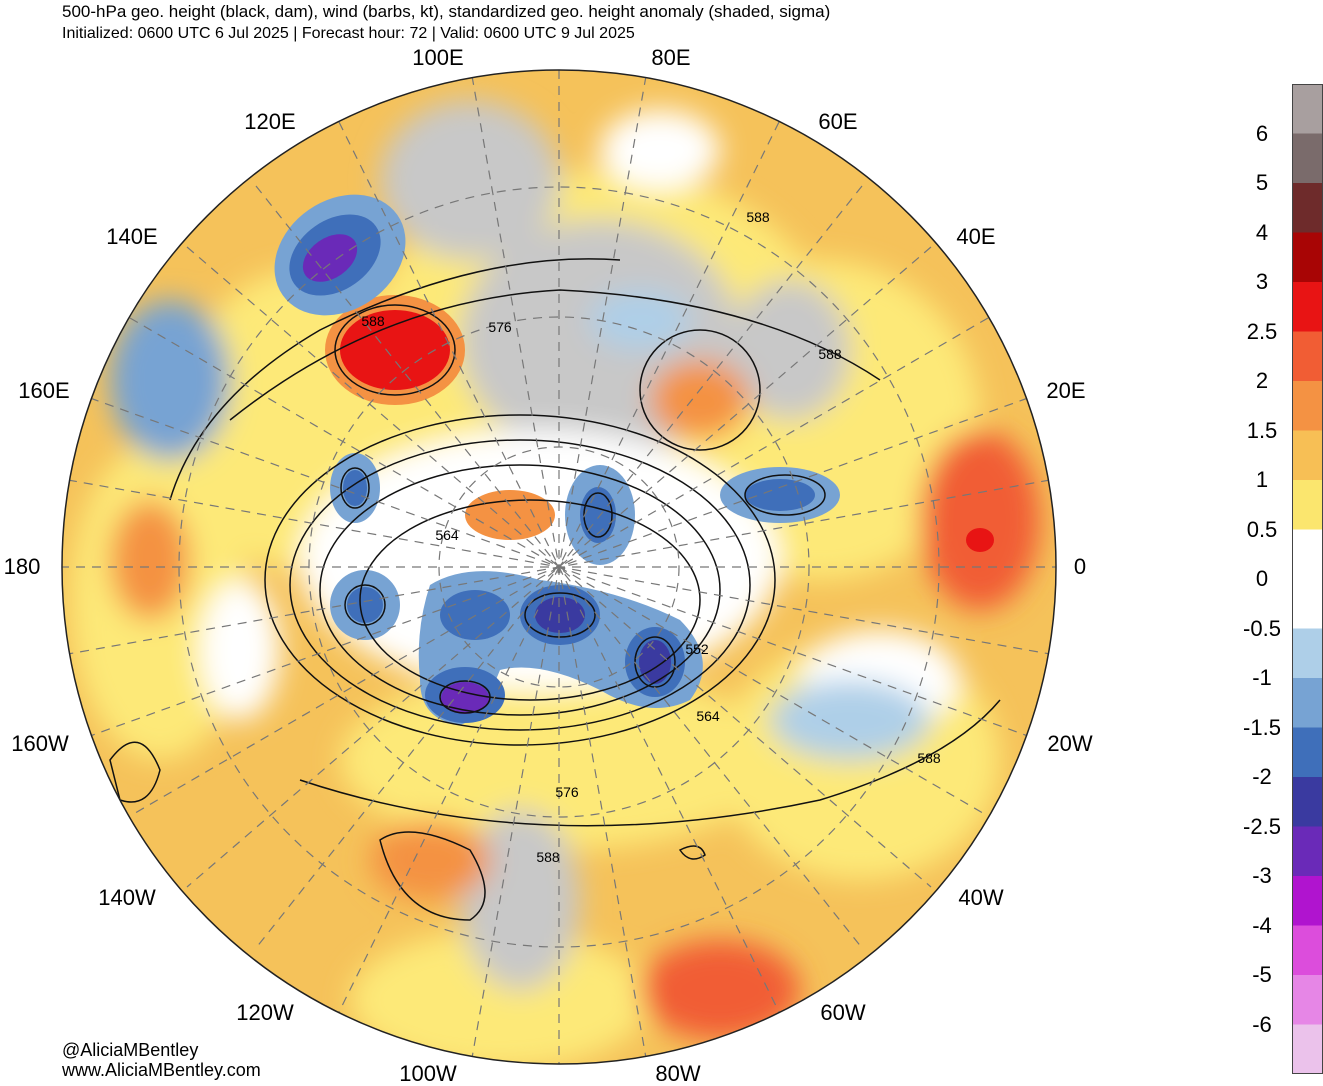 This screenshot has width=1323, height=1086. Describe the element at coordinates (1262, 430) in the screenshot. I see `colorbar-tick-label: 1.5` at that location.